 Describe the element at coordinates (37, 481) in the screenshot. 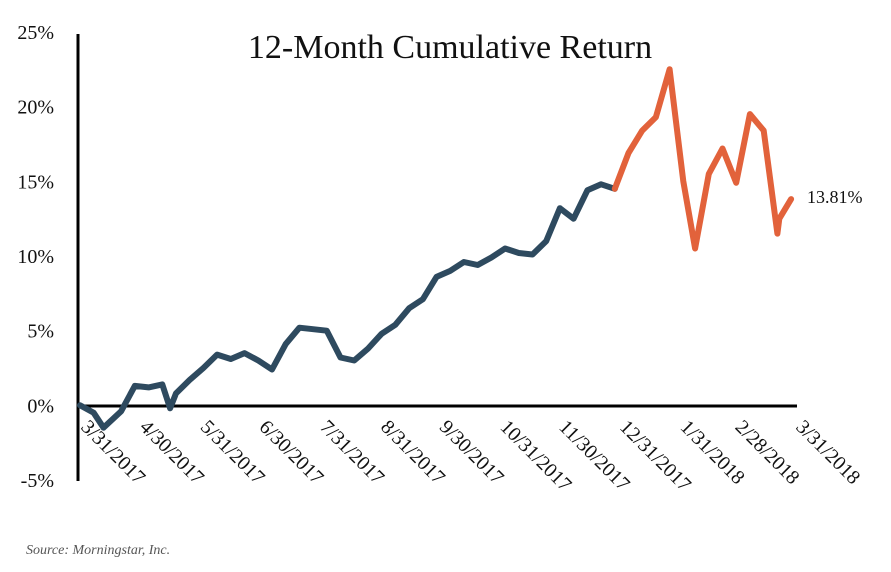

I see `y-tick-label: -5%` at that location.